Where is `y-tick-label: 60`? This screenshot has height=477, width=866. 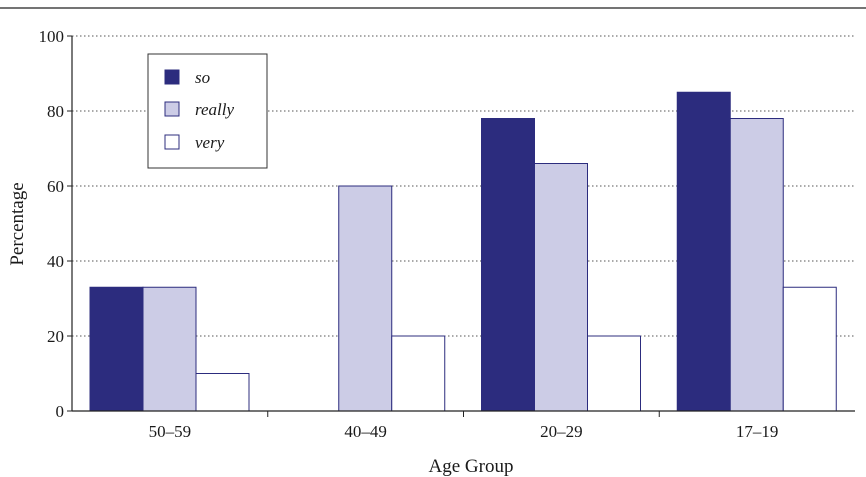
y-tick-label: 60 is located at coordinates (55, 186).